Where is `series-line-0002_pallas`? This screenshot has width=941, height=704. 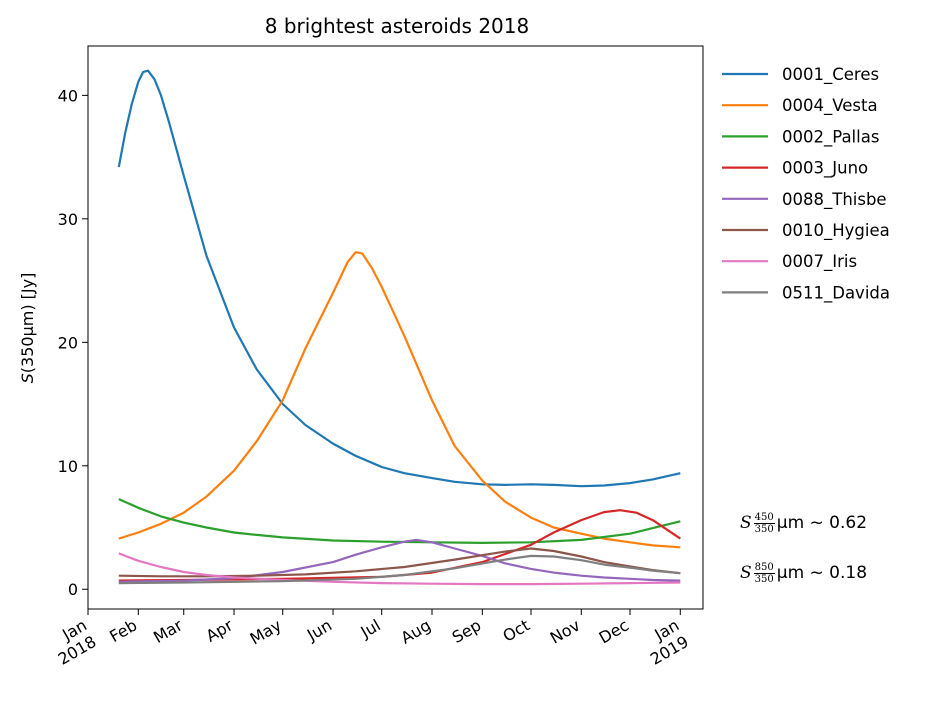 series-line-0002_pallas is located at coordinates (399, 521).